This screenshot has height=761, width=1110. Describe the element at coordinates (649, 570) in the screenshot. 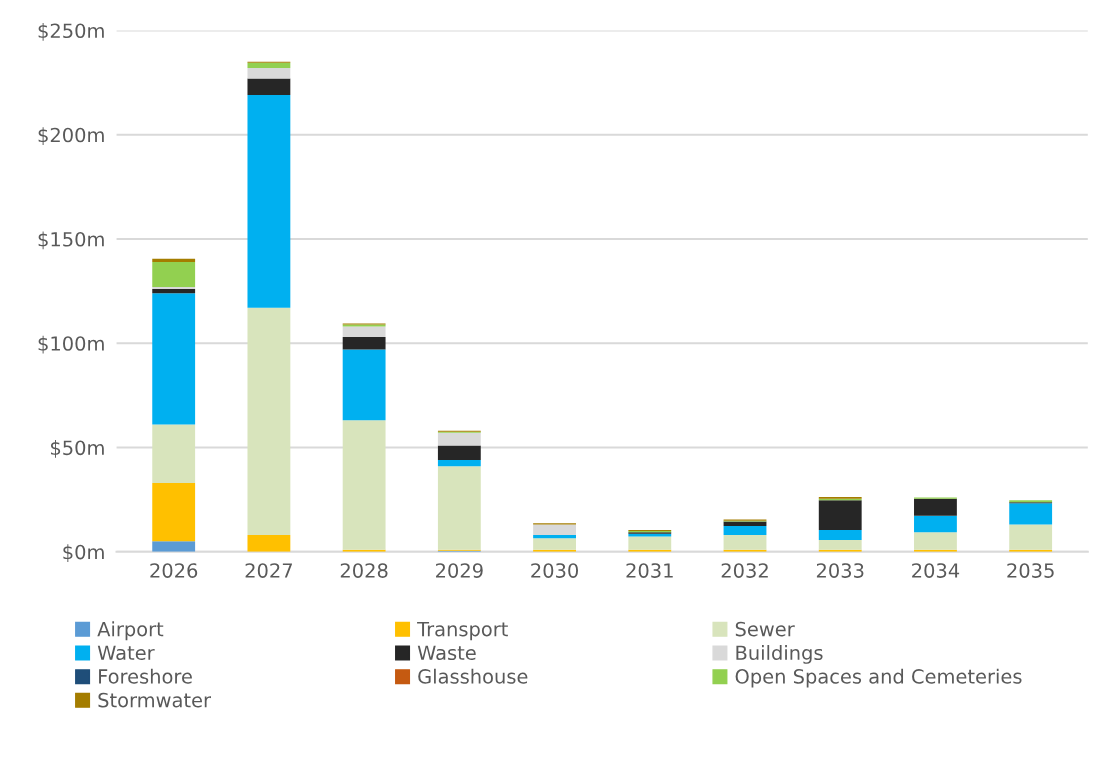

I see `x-tick-label: 2031` at that location.